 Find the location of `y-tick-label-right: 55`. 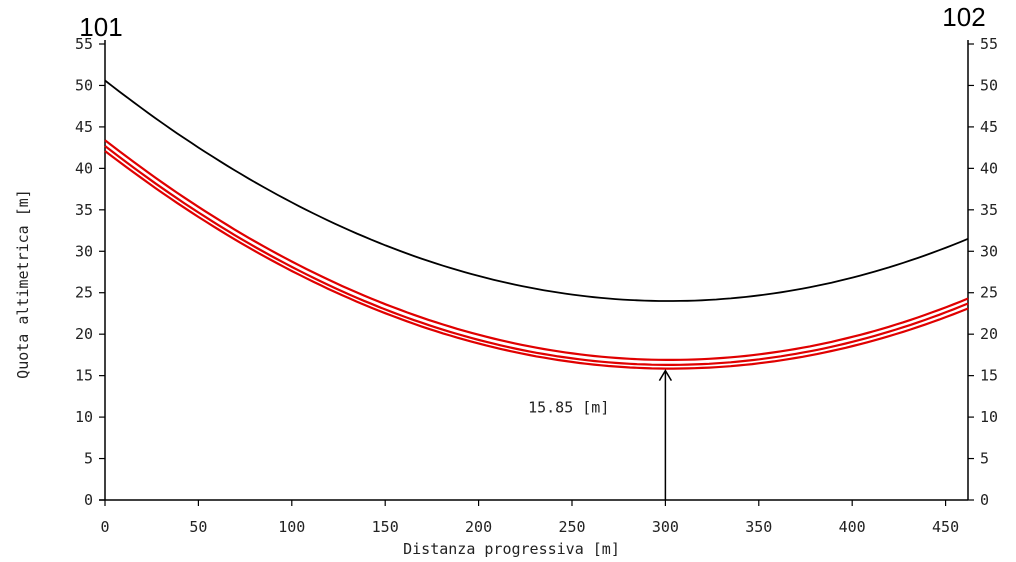

y-tick-label-right: 55 is located at coordinates (989, 44).